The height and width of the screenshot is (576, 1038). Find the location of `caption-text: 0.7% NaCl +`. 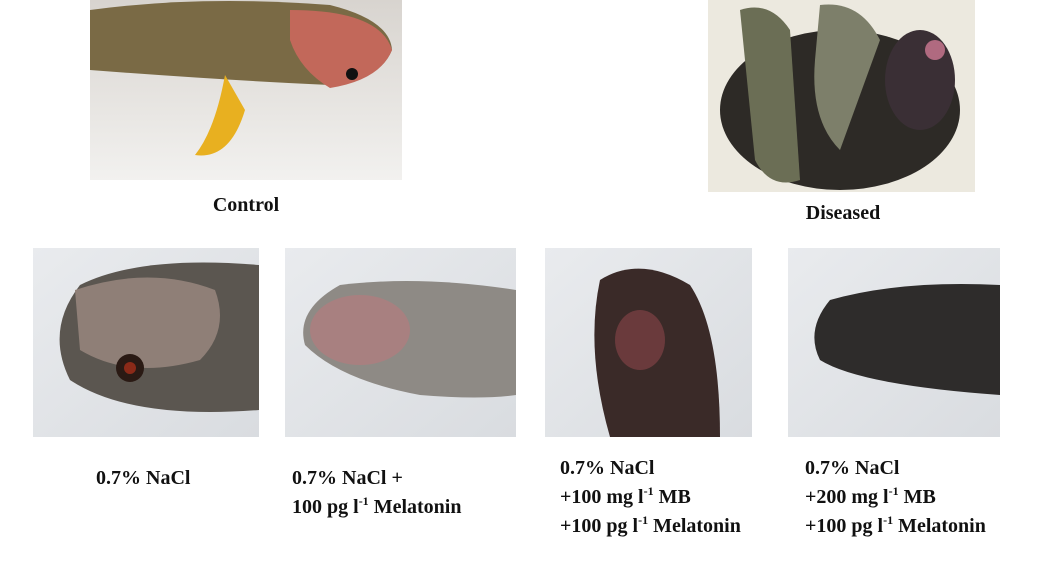

caption-text: 0.7% NaCl + is located at coordinates (347, 478).